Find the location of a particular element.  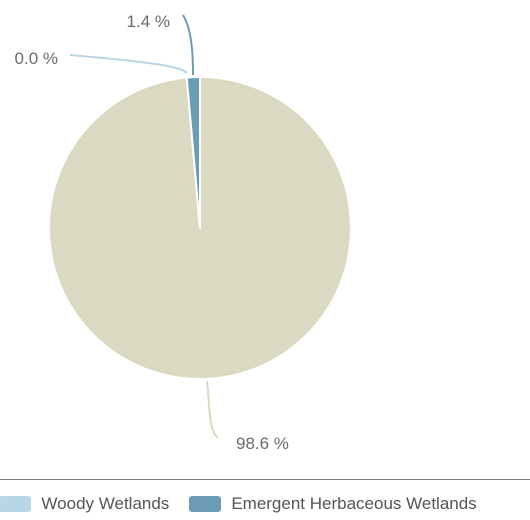

legend-item-emergent-herbaceous-wetlands: Emergent Herbaceous Wetlands is located at coordinates (333, 504).